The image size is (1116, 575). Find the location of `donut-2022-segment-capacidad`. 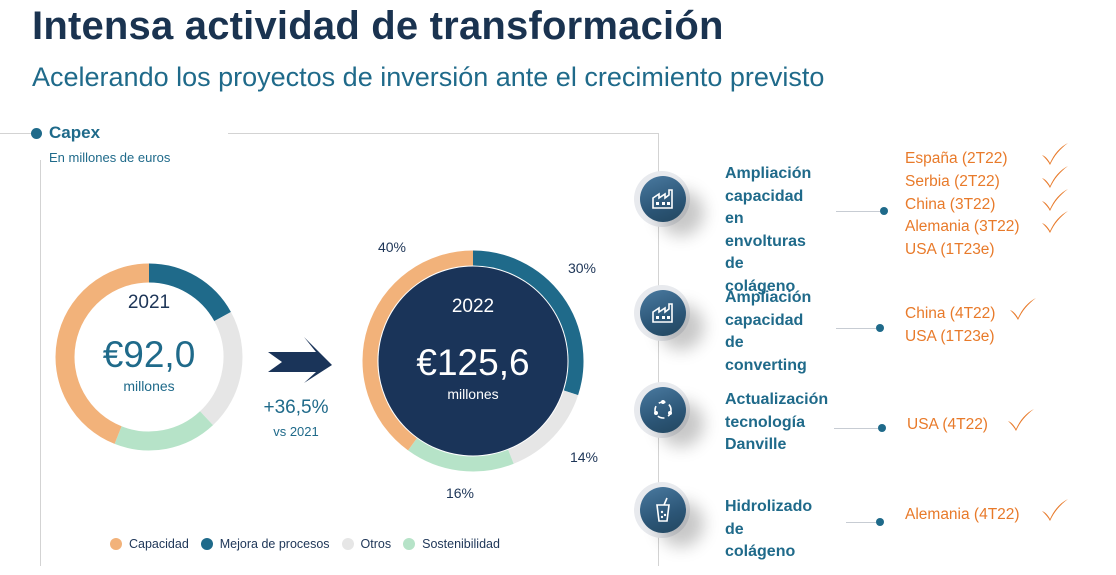

donut-2022-segment-capacidad is located at coordinates (418, 350).